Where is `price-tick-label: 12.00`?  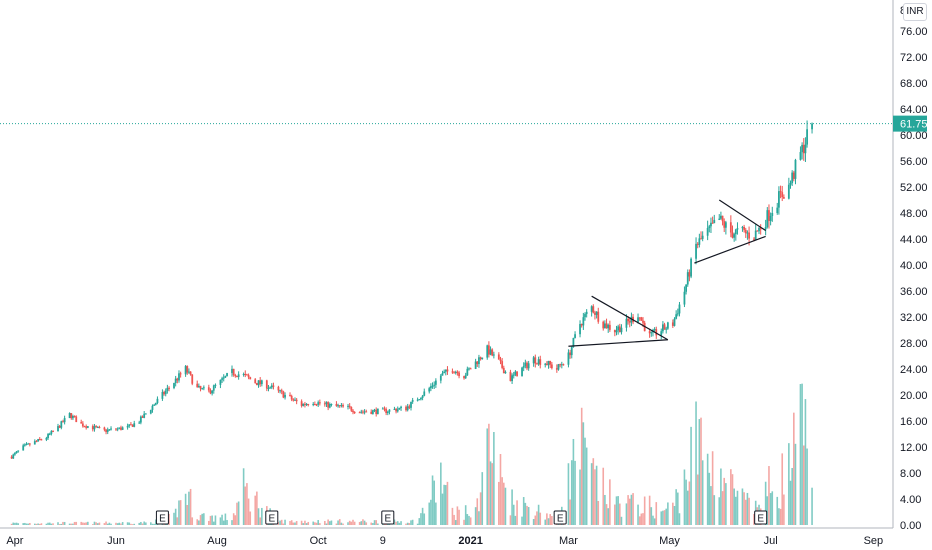
price-tick-label: 12.00 is located at coordinates (914, 448).